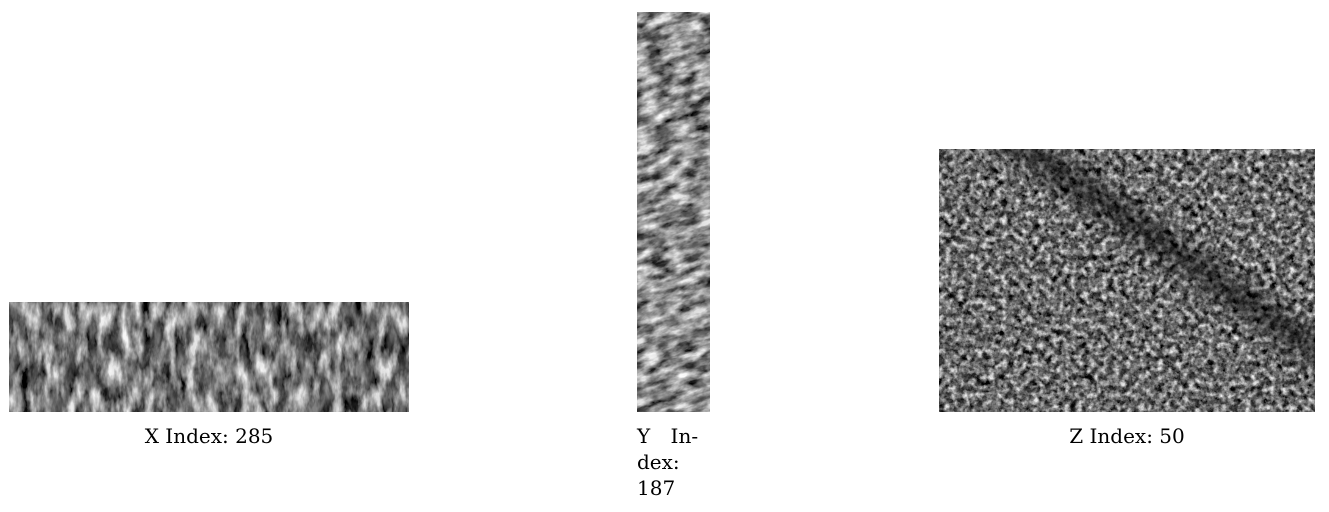 The height and width of the screenshot is (512, 1329). I want to click on z-index-caption: Z Index: 50, so click(1127, 436).